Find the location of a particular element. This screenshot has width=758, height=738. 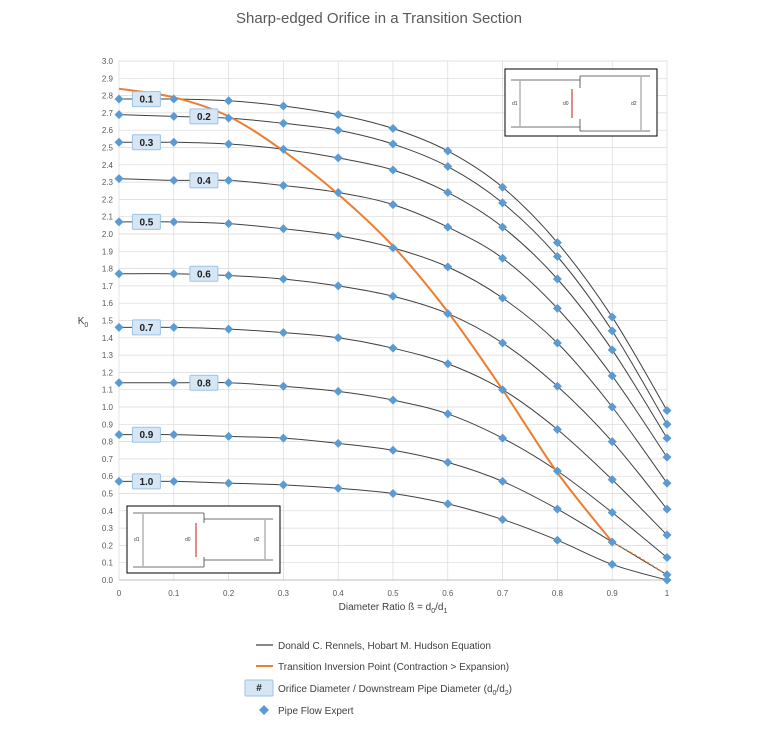

curve-badge-label: 0.3 is located at coordinates (146, 143).